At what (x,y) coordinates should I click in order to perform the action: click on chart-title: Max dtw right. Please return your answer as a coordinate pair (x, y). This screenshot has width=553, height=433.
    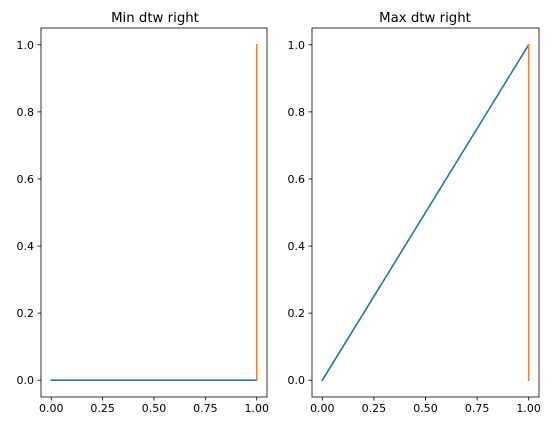
    Looking at the image, I should click on (425, 18).